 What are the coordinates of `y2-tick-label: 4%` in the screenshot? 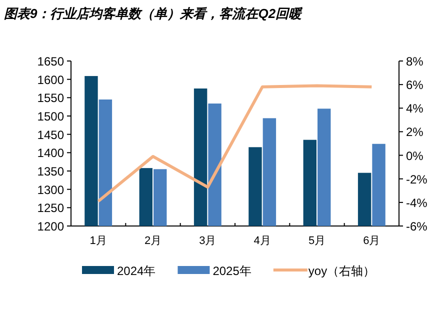 It's located at (415, 109).